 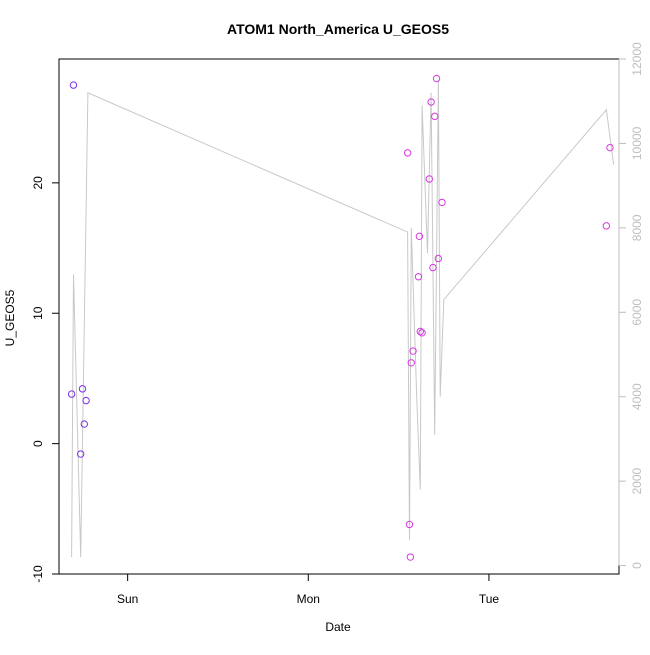 What do you see at coordinates (637, 480) in the screenshot?
I see `y2-tick-label: 2000` at bounding box center [637, 480].